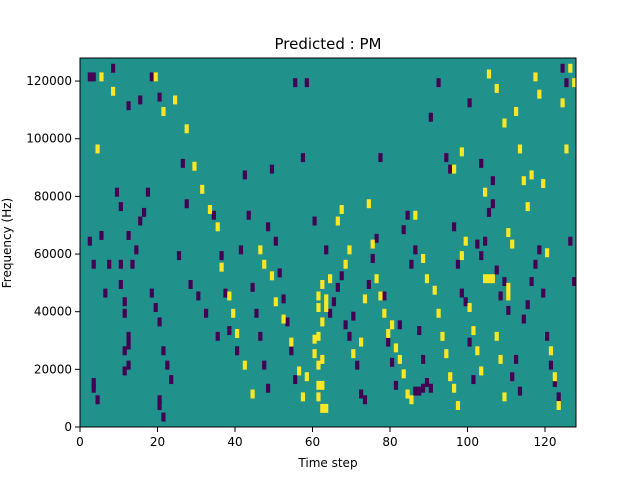  What do you see at coordinates (49, 139) in the screenshot?
I see `y-tick-label: 100000` at bounding box center [49, 139].